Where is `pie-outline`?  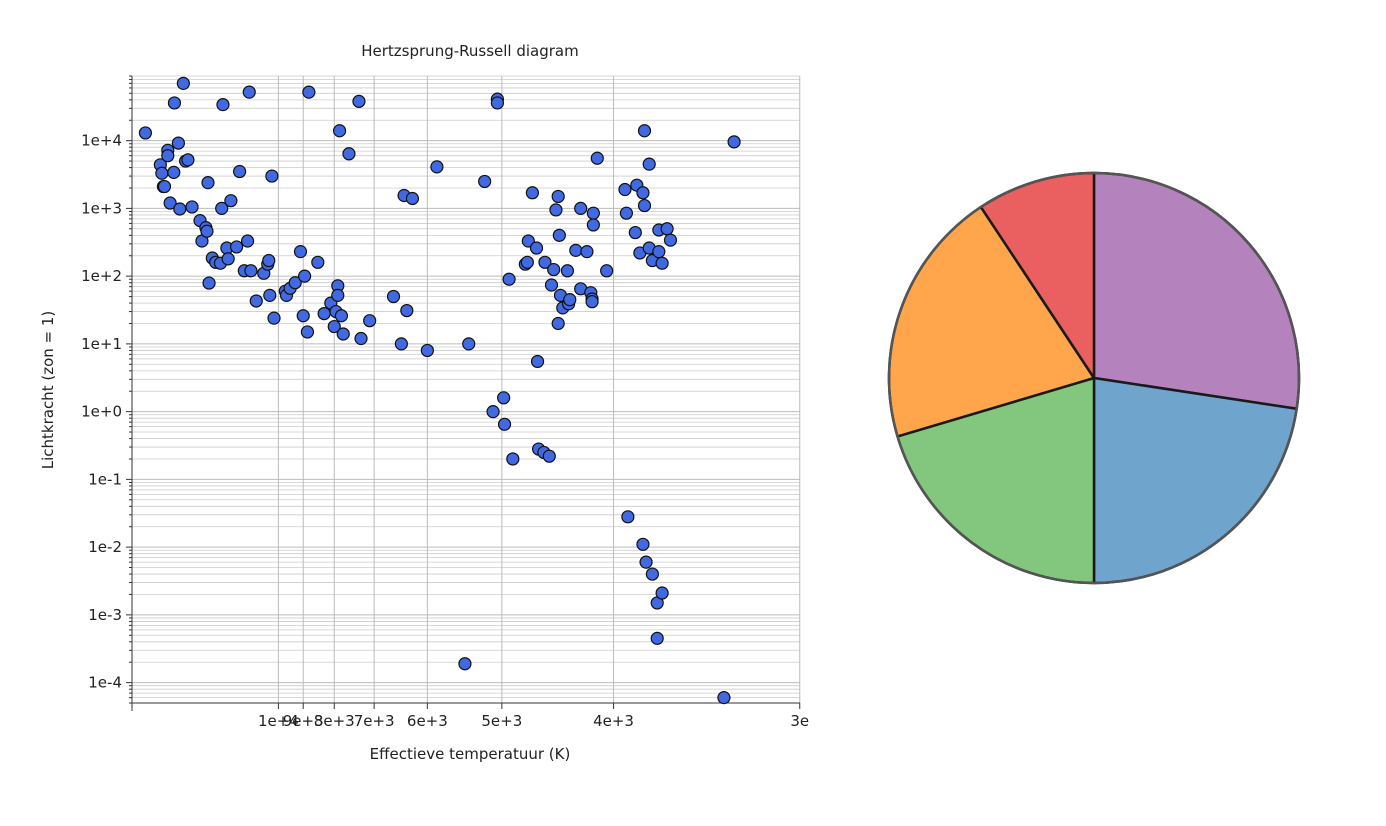 pie-outline is located at coordinates (1094, 378).